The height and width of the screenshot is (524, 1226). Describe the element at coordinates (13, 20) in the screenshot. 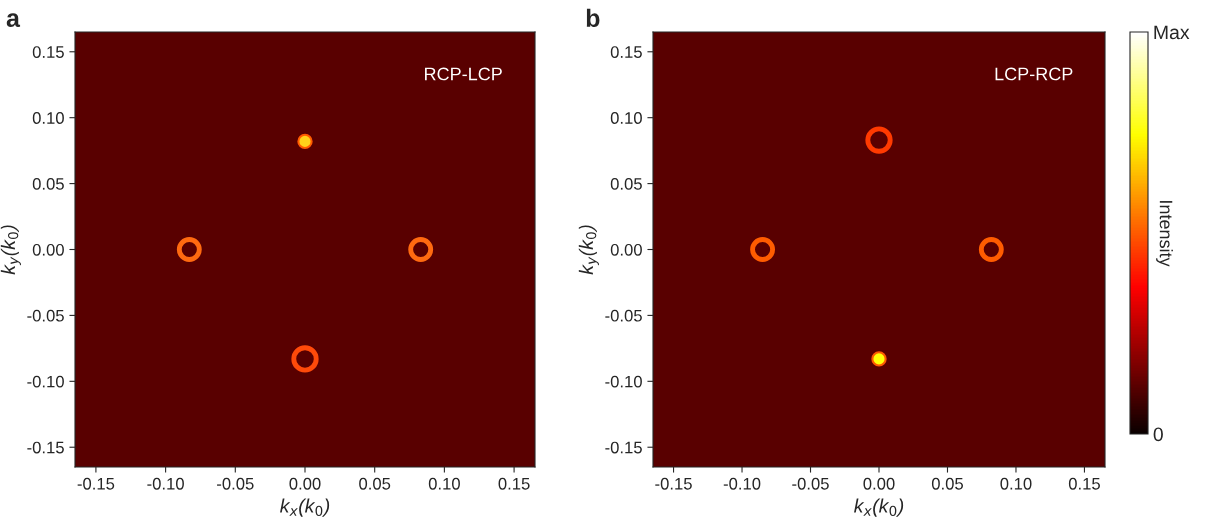

I see `chart-title: a` at that location.